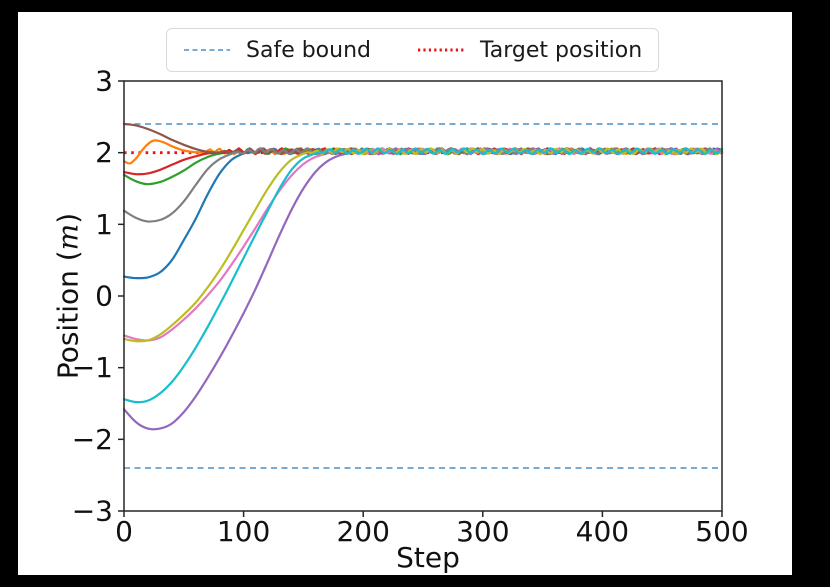 The image size is (830, 587). I want to click on y-tick-label: 0, so click(104, 296).